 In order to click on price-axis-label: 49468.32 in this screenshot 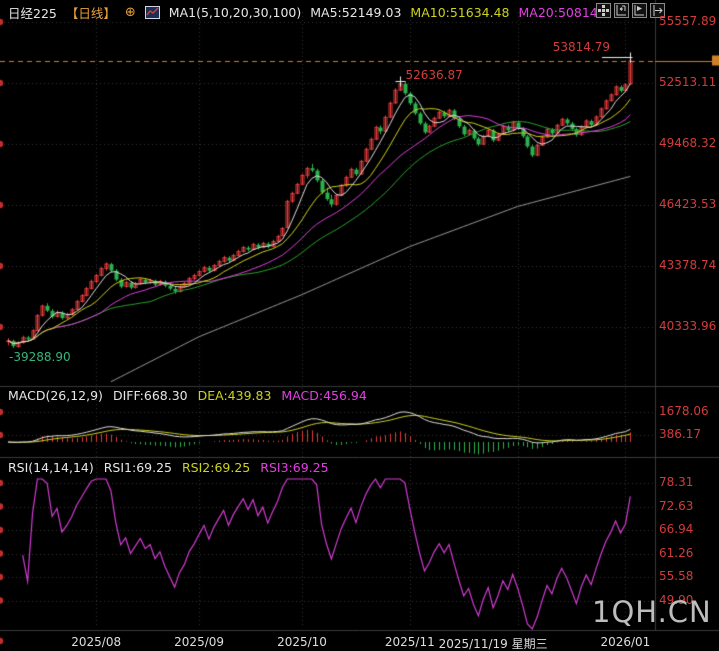, I will do `click(688, 142)`.